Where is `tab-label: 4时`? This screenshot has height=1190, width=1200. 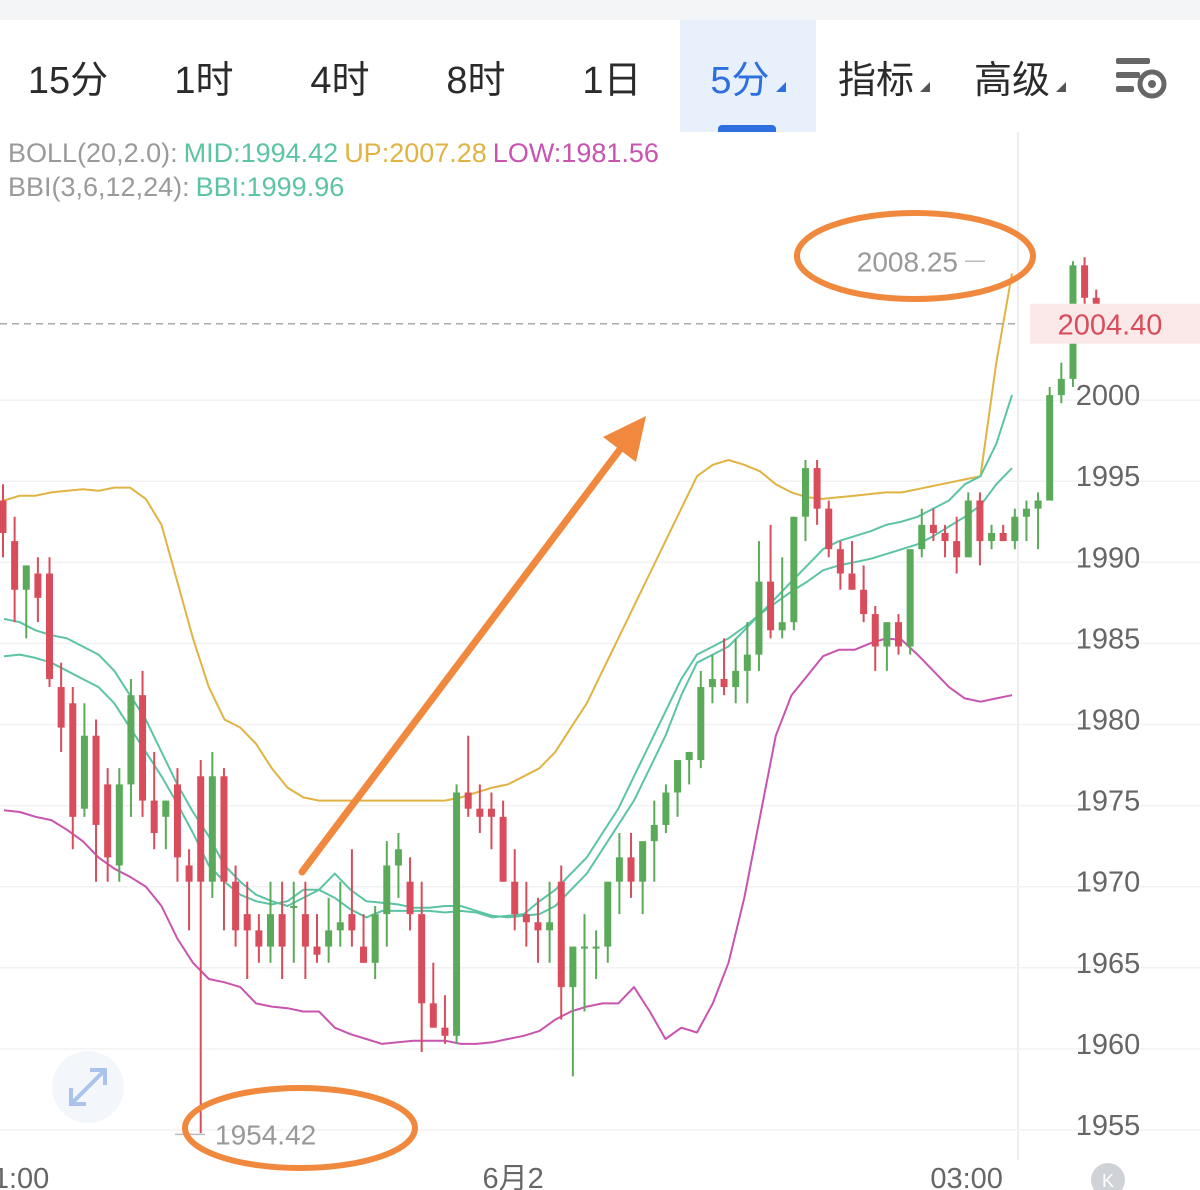
tab-label: 4时 is located at coordinates (340, 80).